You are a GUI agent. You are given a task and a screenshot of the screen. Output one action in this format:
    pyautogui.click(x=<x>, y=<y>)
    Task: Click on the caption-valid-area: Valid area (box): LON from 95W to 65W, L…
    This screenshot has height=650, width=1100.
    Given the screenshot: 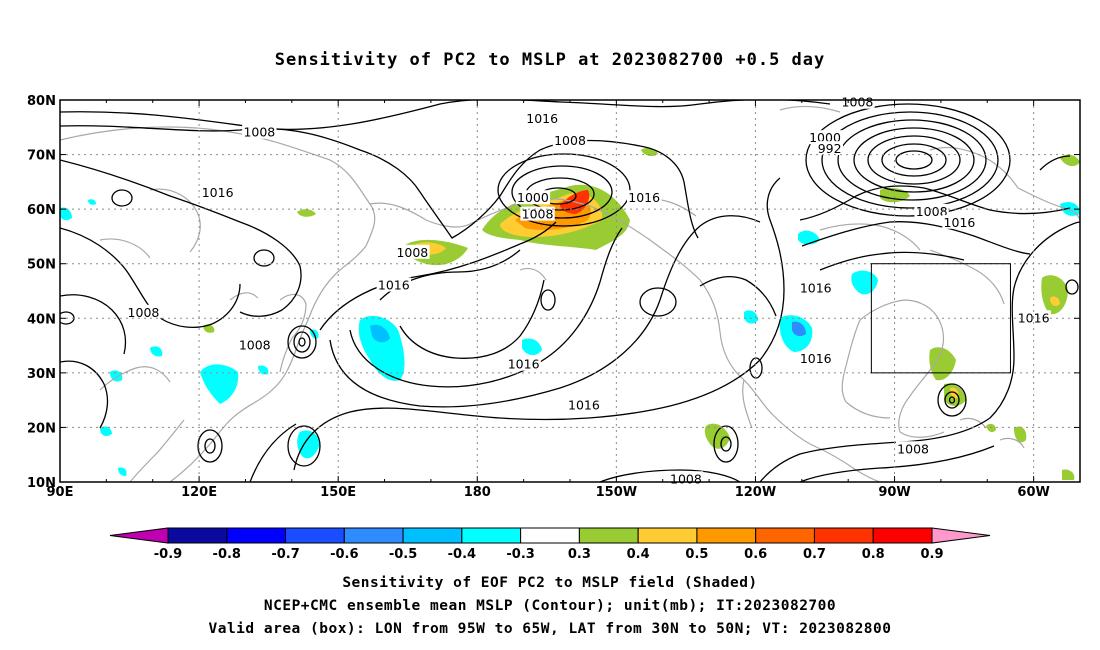 What is the action you would take?
    pyautogui.click(x=550, y=629)
    